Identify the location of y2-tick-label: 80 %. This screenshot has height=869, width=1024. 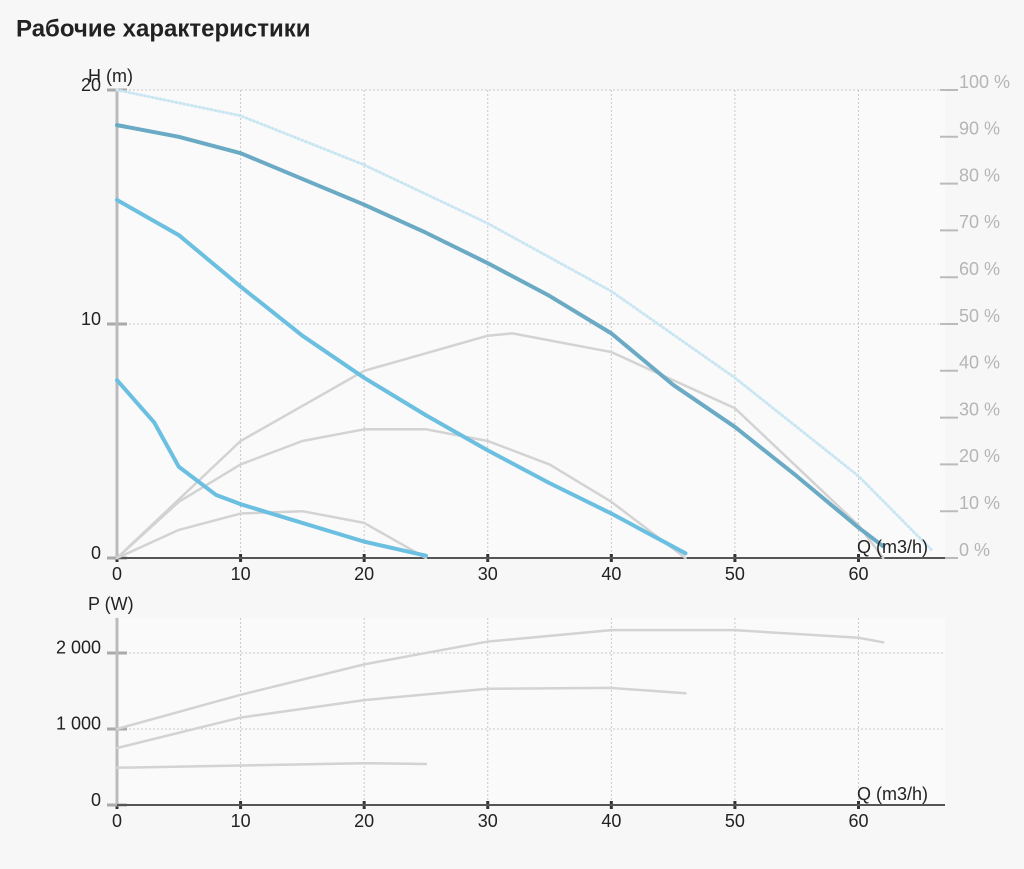
(979, 175).